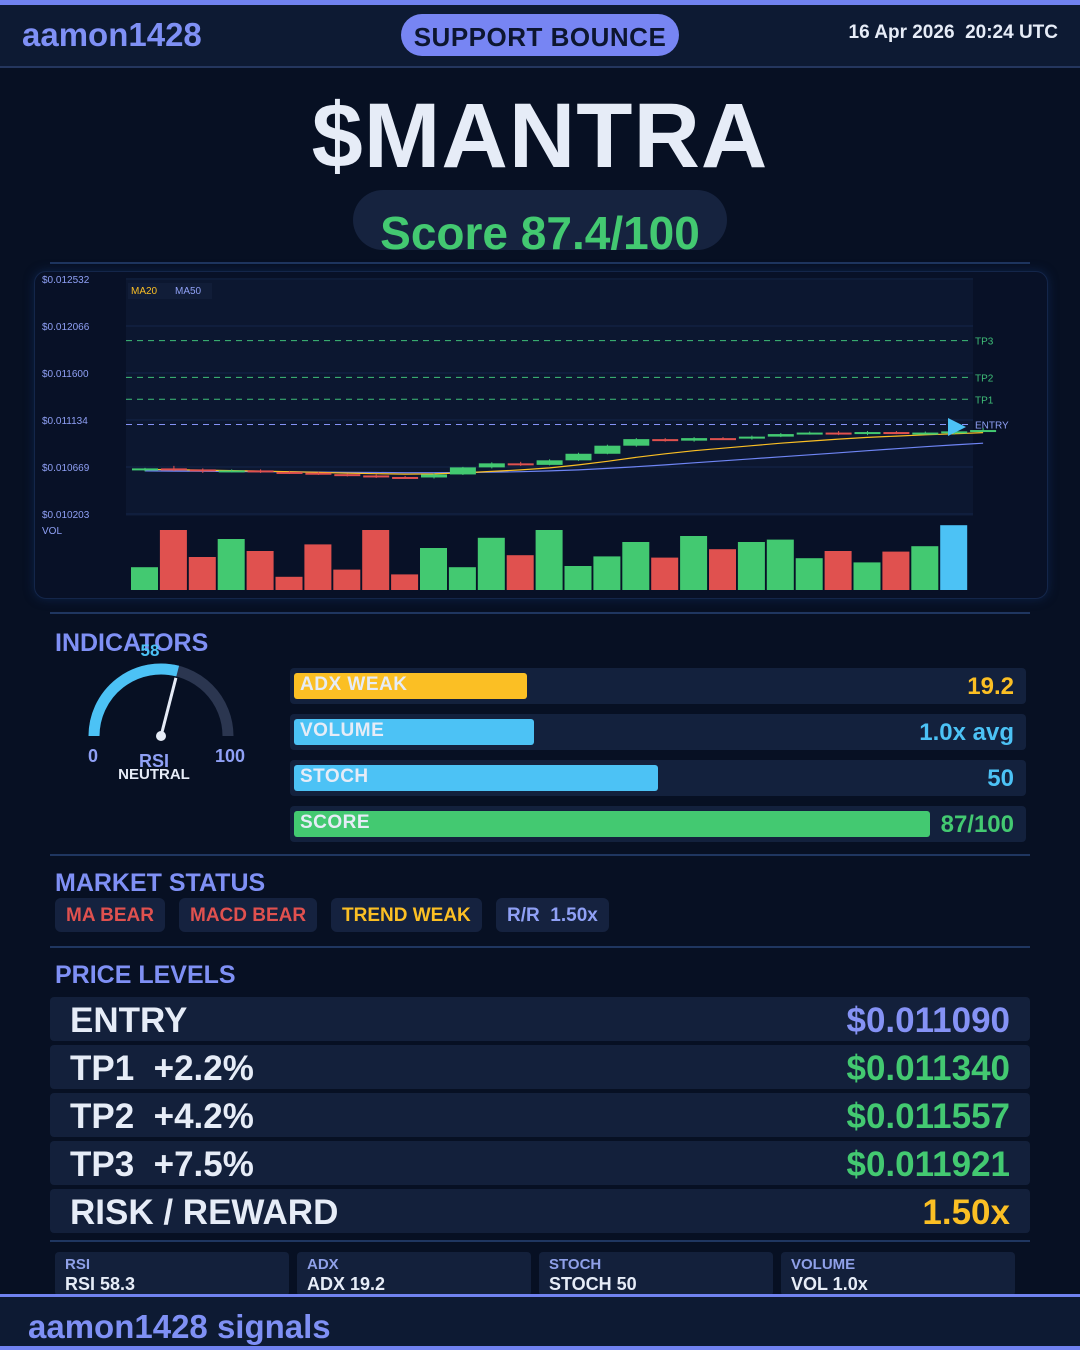 The width and height of the screenshot is (1080, 1350). Describe the element at coordinates (658, 778) in the screenshot. I see `stoch-bar: STOCH 50` at that location.